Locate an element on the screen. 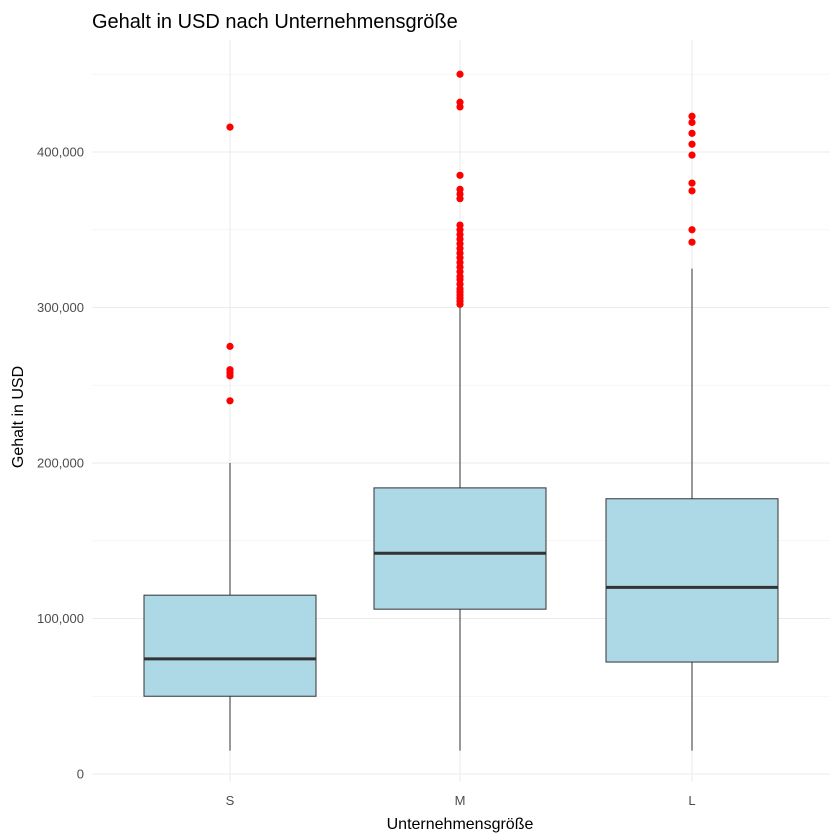  y-tick-label: 300,000 is located at coordinates (60, 307).